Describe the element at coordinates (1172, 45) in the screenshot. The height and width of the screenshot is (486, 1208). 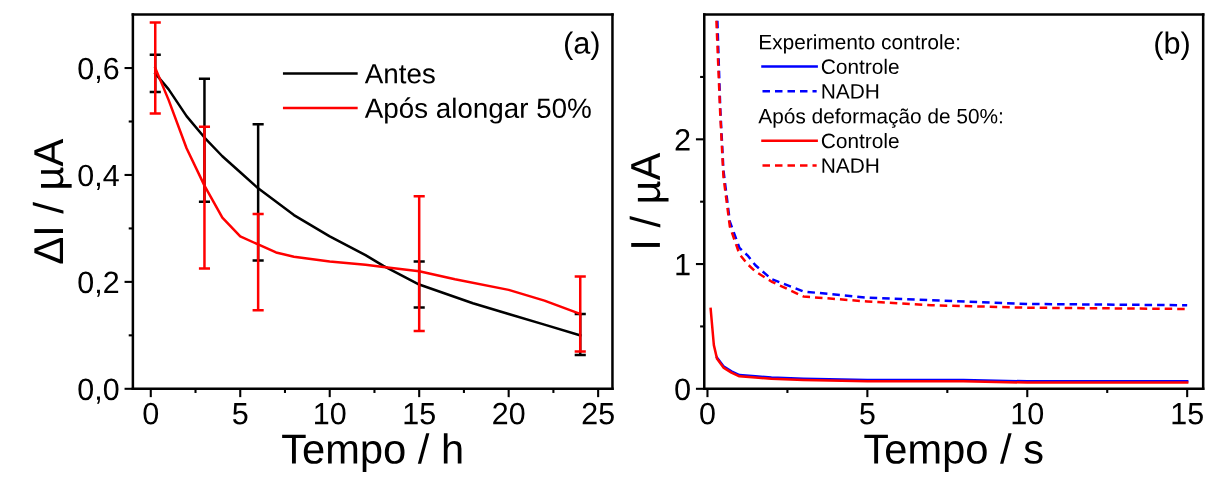
I see `text: (b)` at that location.